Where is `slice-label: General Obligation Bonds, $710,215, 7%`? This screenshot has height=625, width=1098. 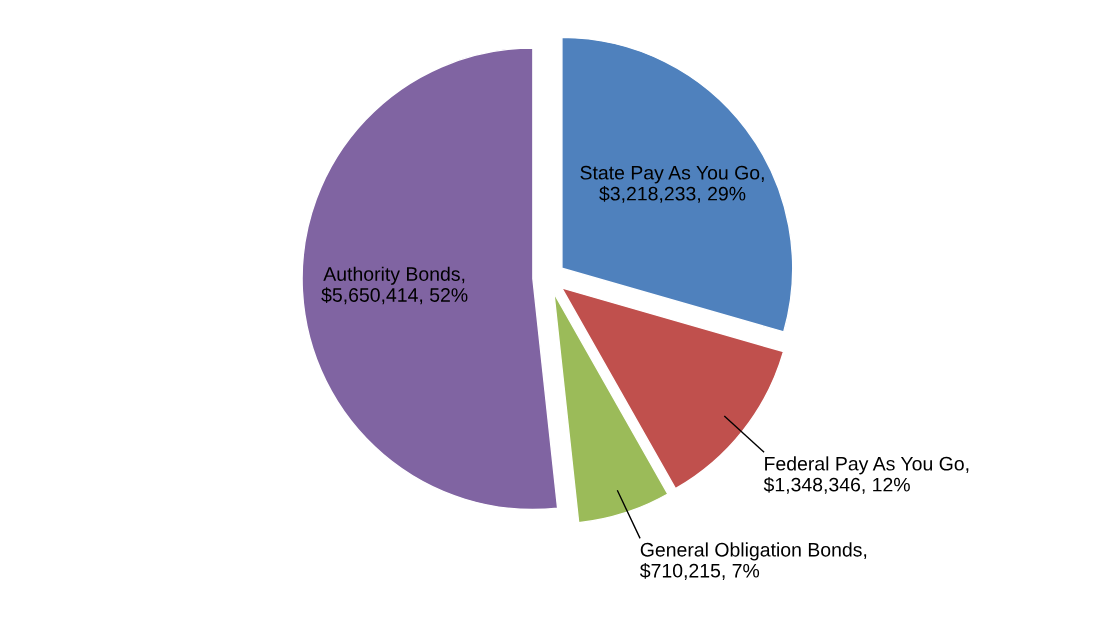
slice-label: General Obligation Bonds, $710,215, 7% is located at coordinates (753, 561).